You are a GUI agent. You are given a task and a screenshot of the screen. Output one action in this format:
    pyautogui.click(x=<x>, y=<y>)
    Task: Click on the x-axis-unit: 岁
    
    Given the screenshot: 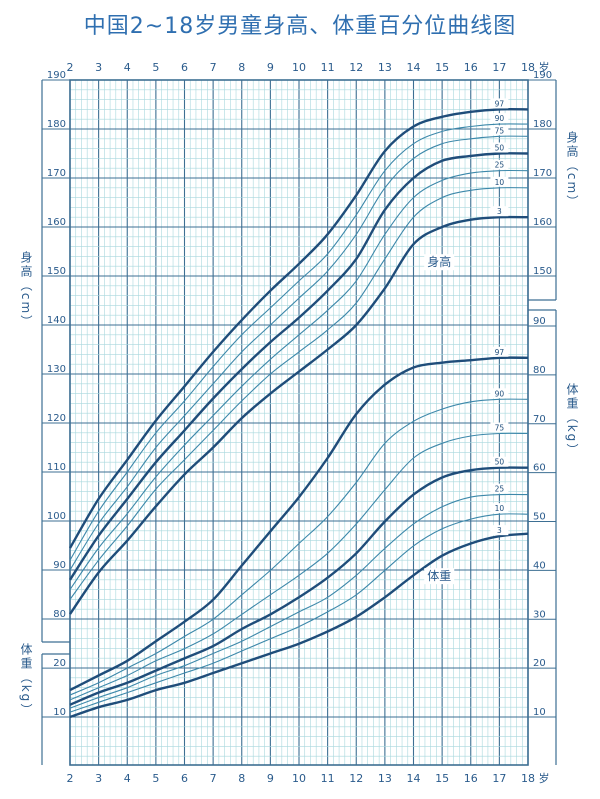 What is the action you would take?
    pyautogui.click(x=544, y=67)
    